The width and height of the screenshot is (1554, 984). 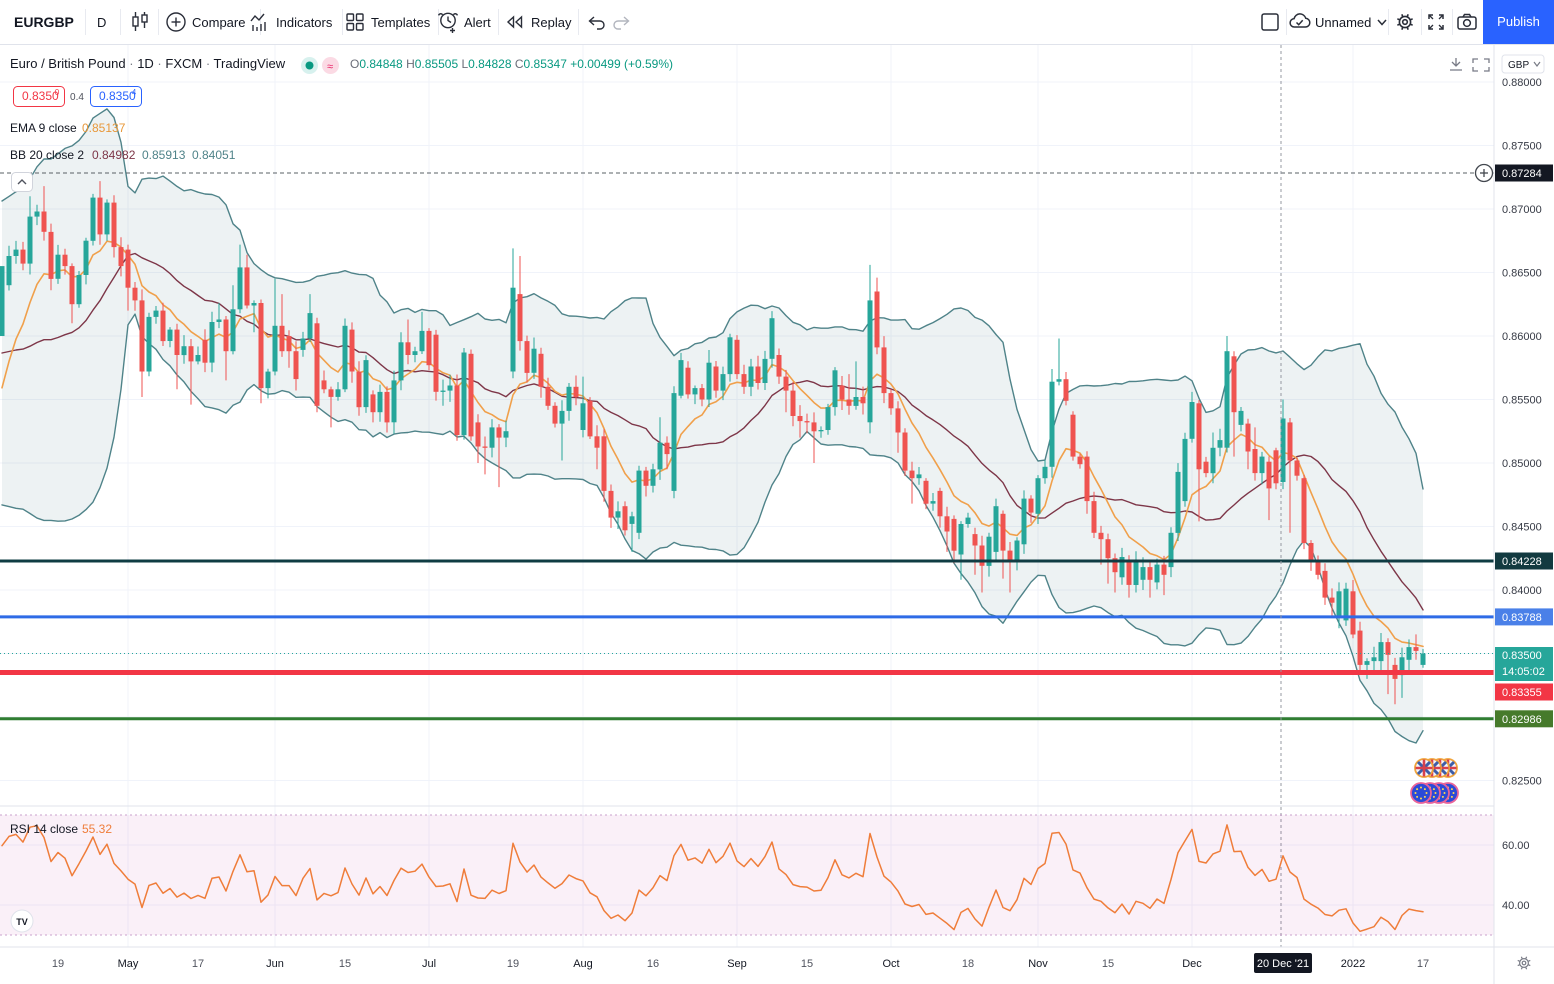 What do you see at coordinates (1518, 65) in the screenshot?
I see `svg-text: GBP` at bounding box center [1518, 65].